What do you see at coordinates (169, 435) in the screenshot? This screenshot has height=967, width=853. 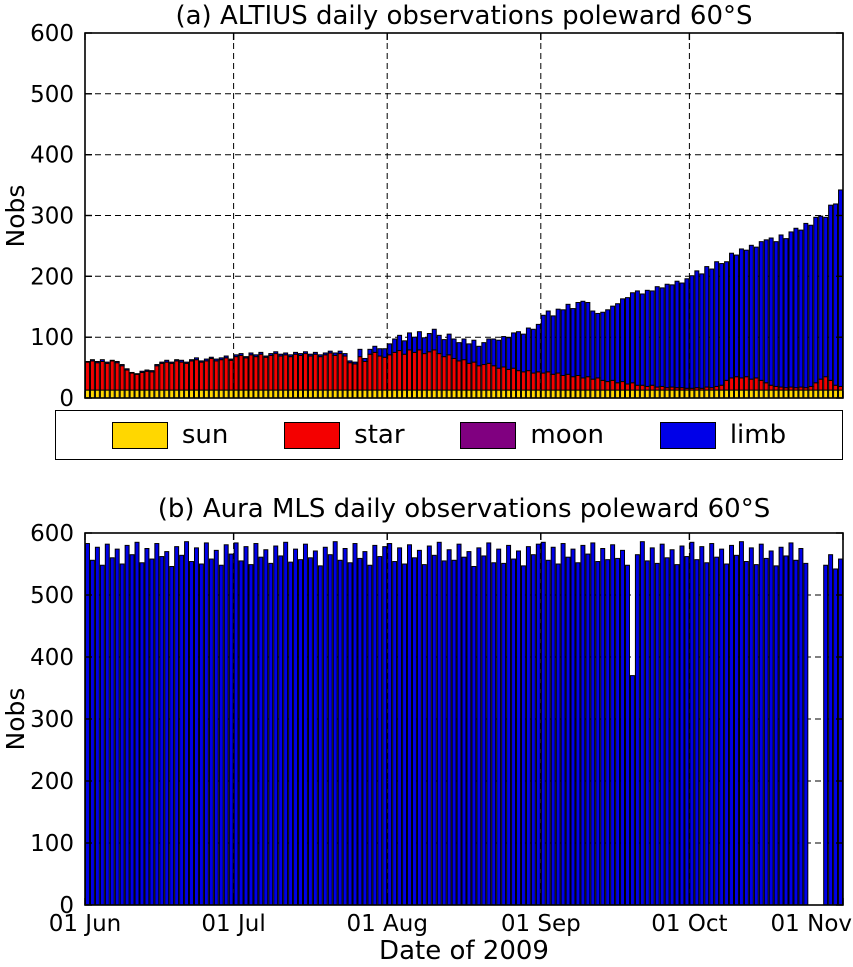 I see `legend-entry-sun: sun` at bounding box center [169, 435].